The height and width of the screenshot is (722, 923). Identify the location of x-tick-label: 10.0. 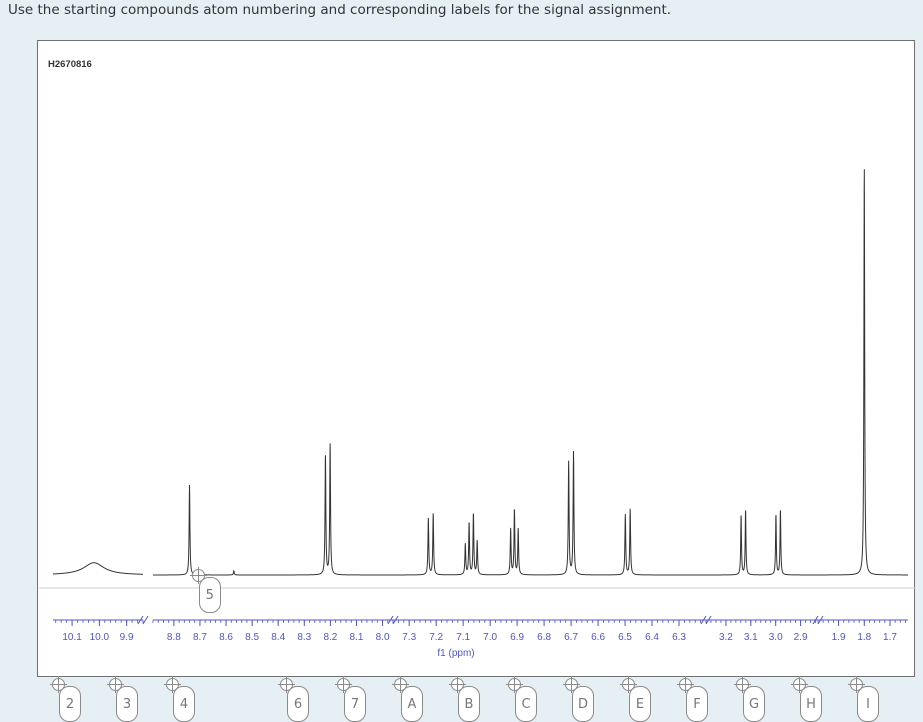
(100, 637).